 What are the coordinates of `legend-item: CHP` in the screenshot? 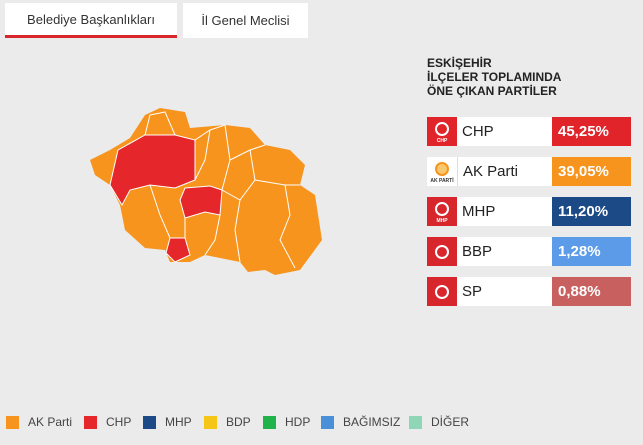 It's located at (107, 422).